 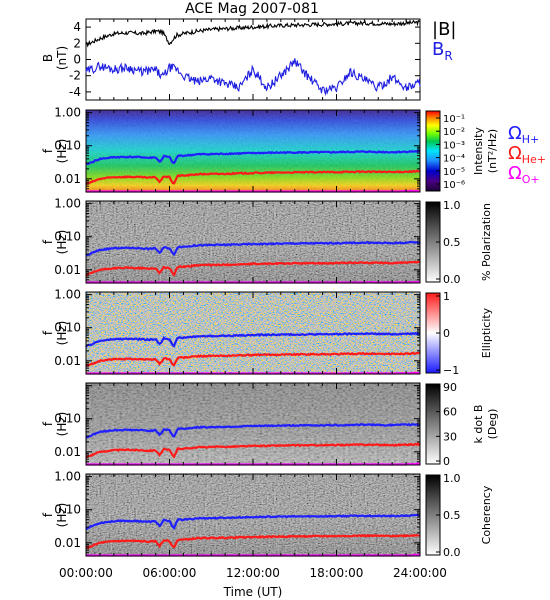 I want to click on time-tick-label: 18:00:00, so click(x=337, y=573).